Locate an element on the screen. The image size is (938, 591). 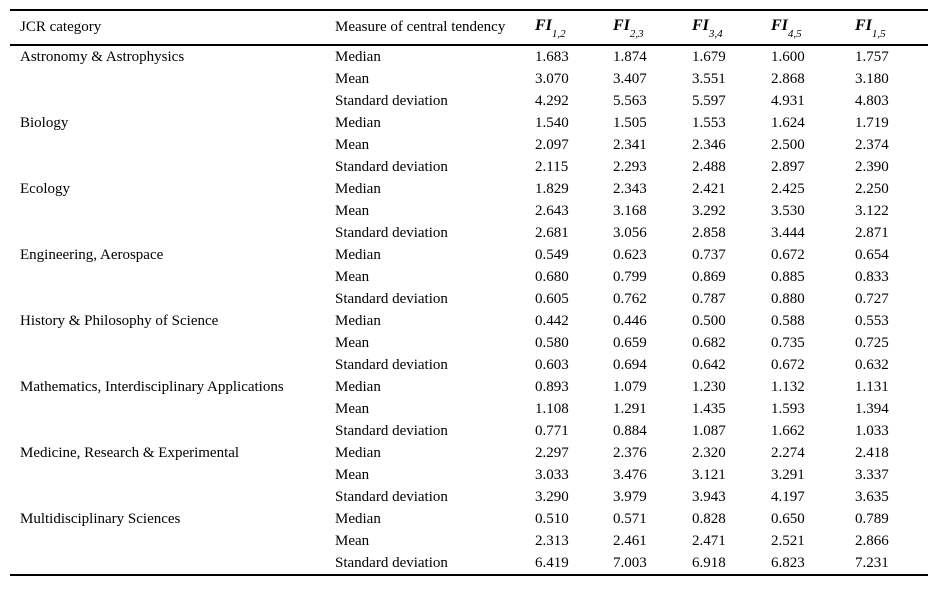
value-cell: 1.079 is located at coordinates (630, 386).